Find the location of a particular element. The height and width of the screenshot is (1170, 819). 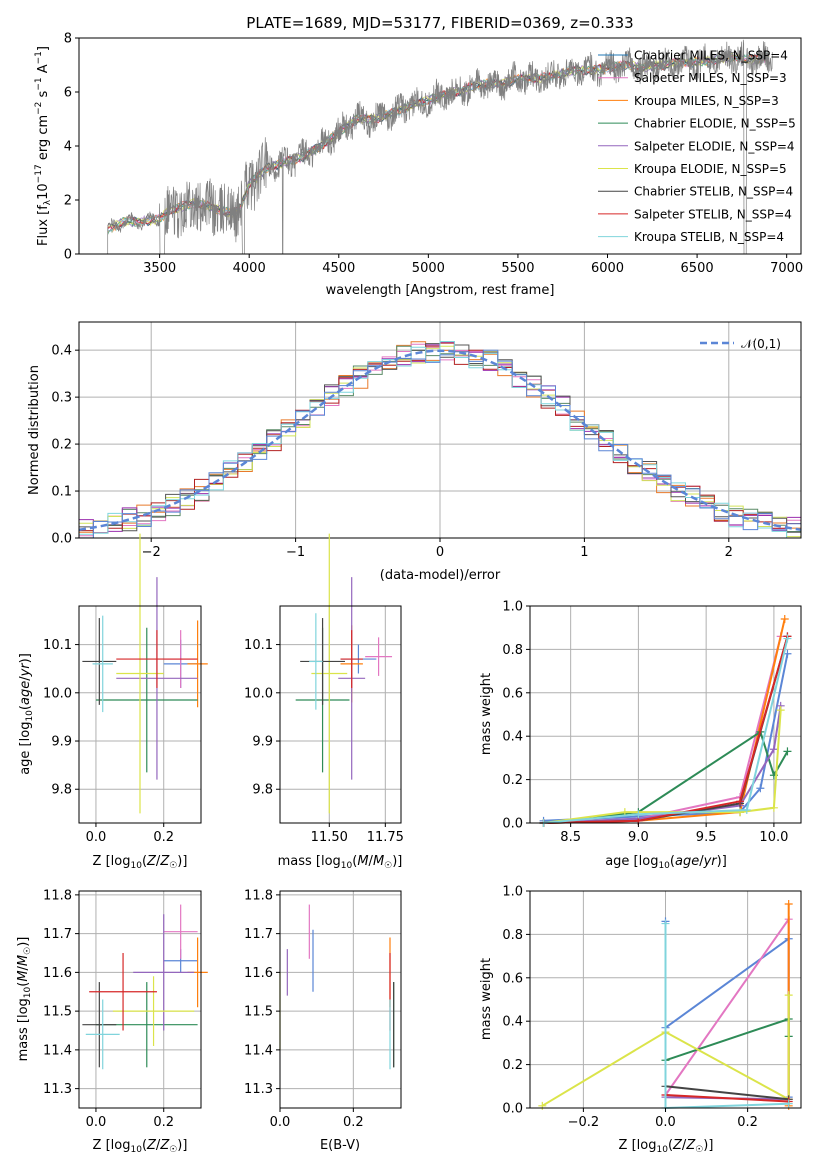

z-weight-xlabel: Z [log10(Z/Z☉)] is located at coordinates (666, 1146).